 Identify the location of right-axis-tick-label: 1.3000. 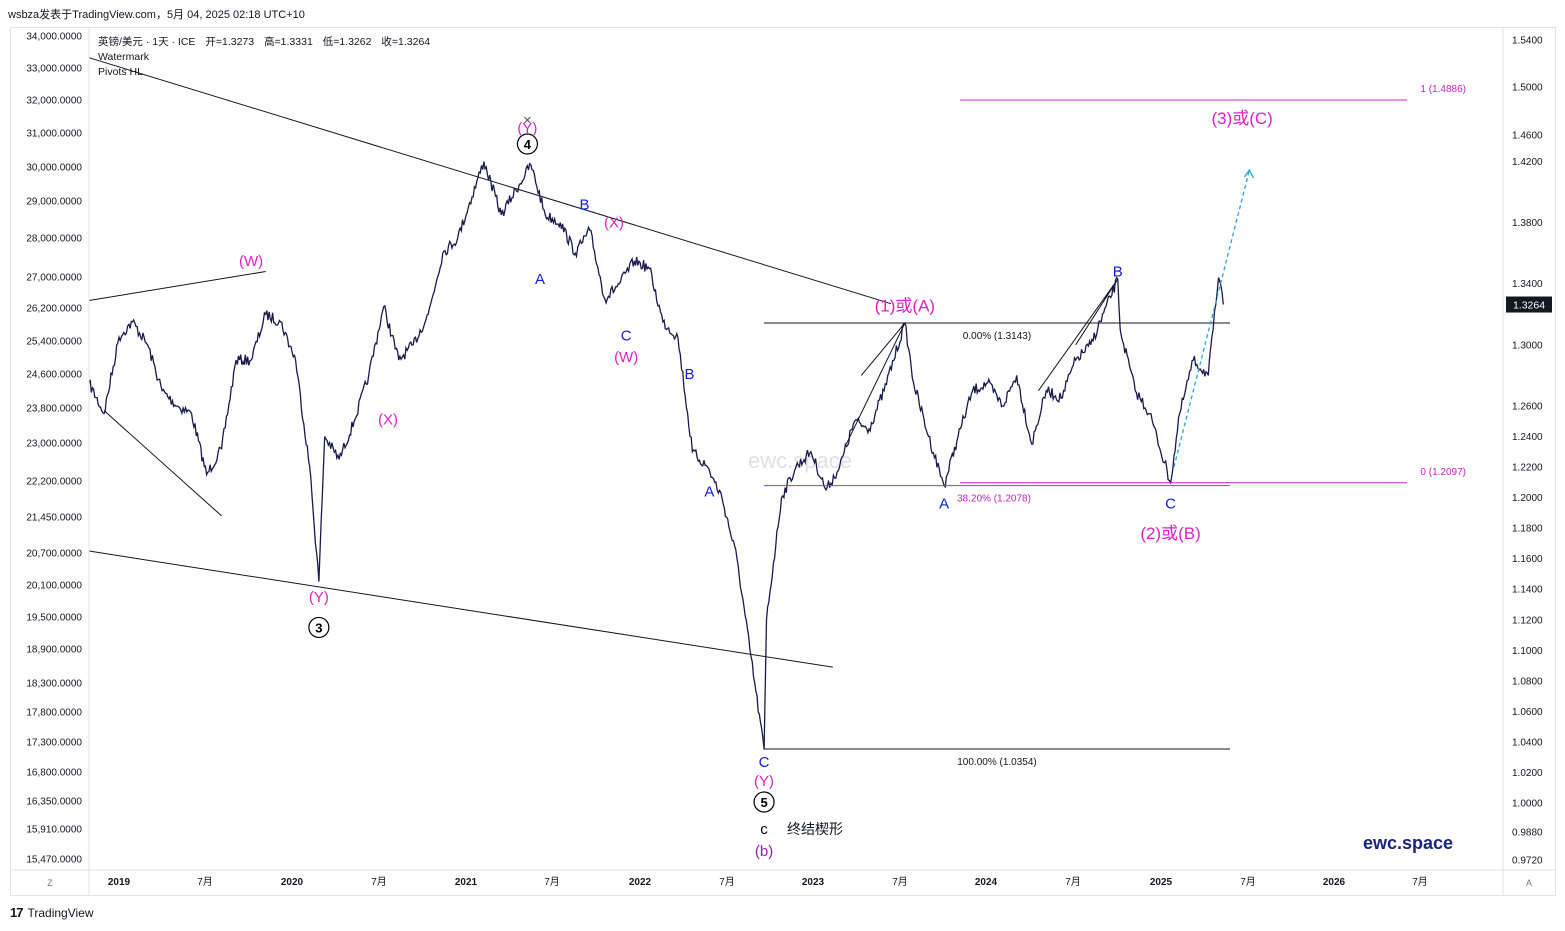
(1527, 345).